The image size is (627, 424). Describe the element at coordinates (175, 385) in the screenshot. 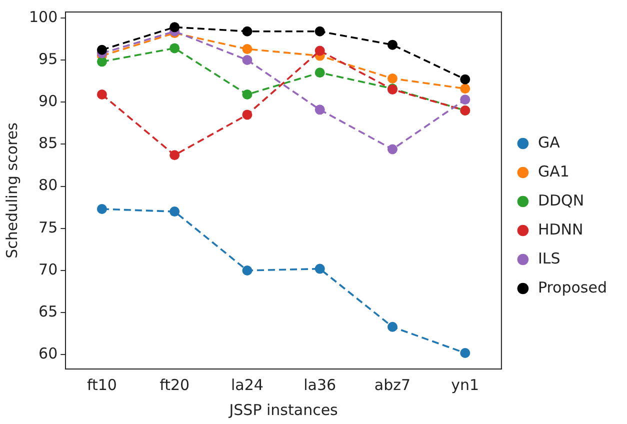

I see `x-tick-label: ft20` at that location.